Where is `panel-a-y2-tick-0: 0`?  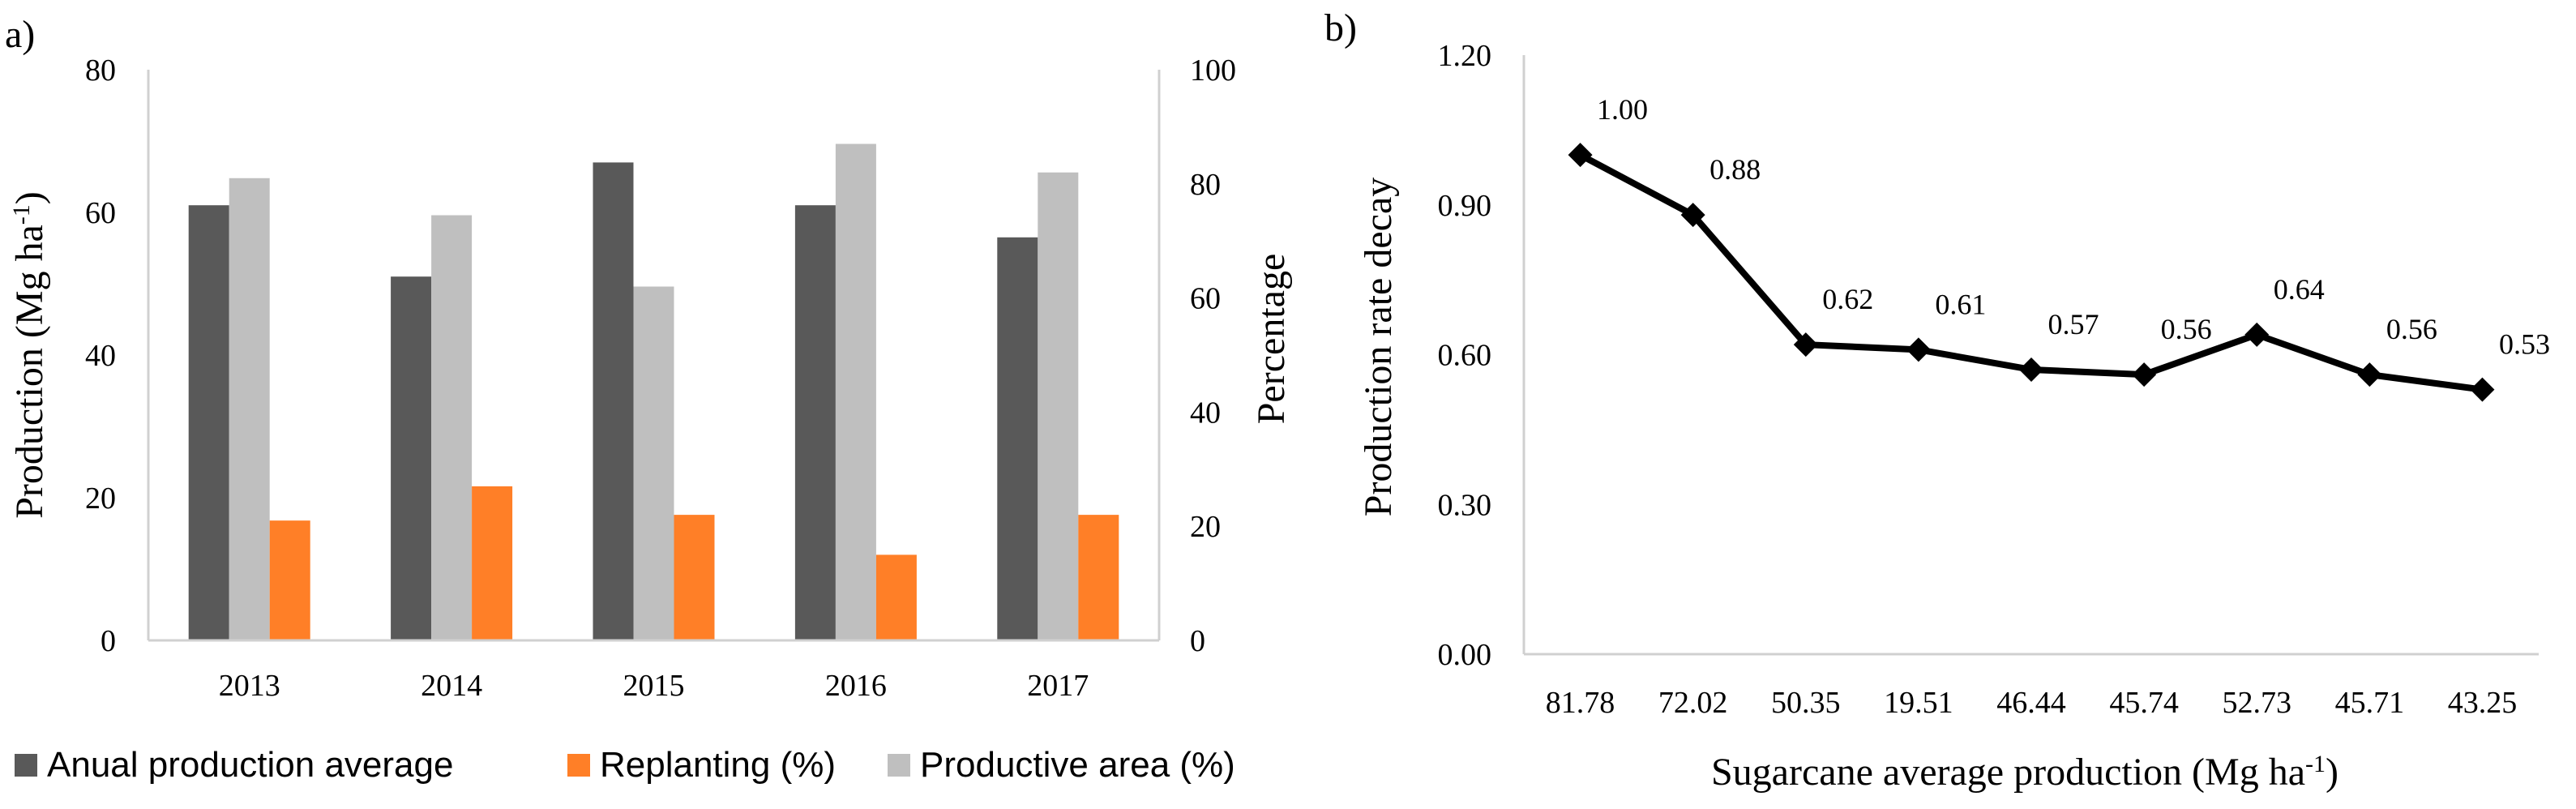
panel-a-y2-tick-0: 0 is located at coordinates (1197, 641).